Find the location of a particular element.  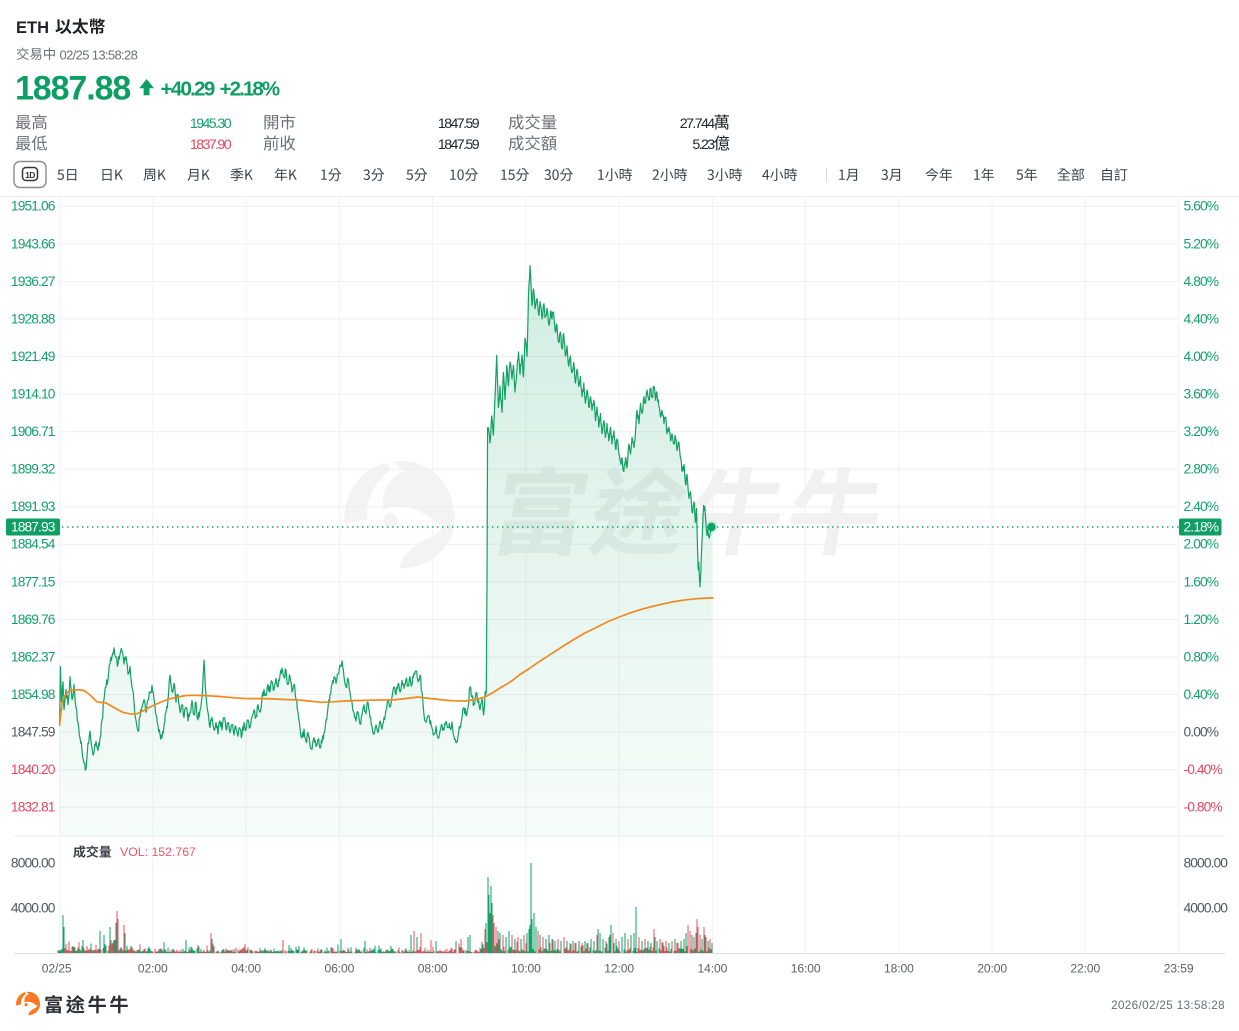

svg-text: 1945.30 is located at coordinates (211, 124).